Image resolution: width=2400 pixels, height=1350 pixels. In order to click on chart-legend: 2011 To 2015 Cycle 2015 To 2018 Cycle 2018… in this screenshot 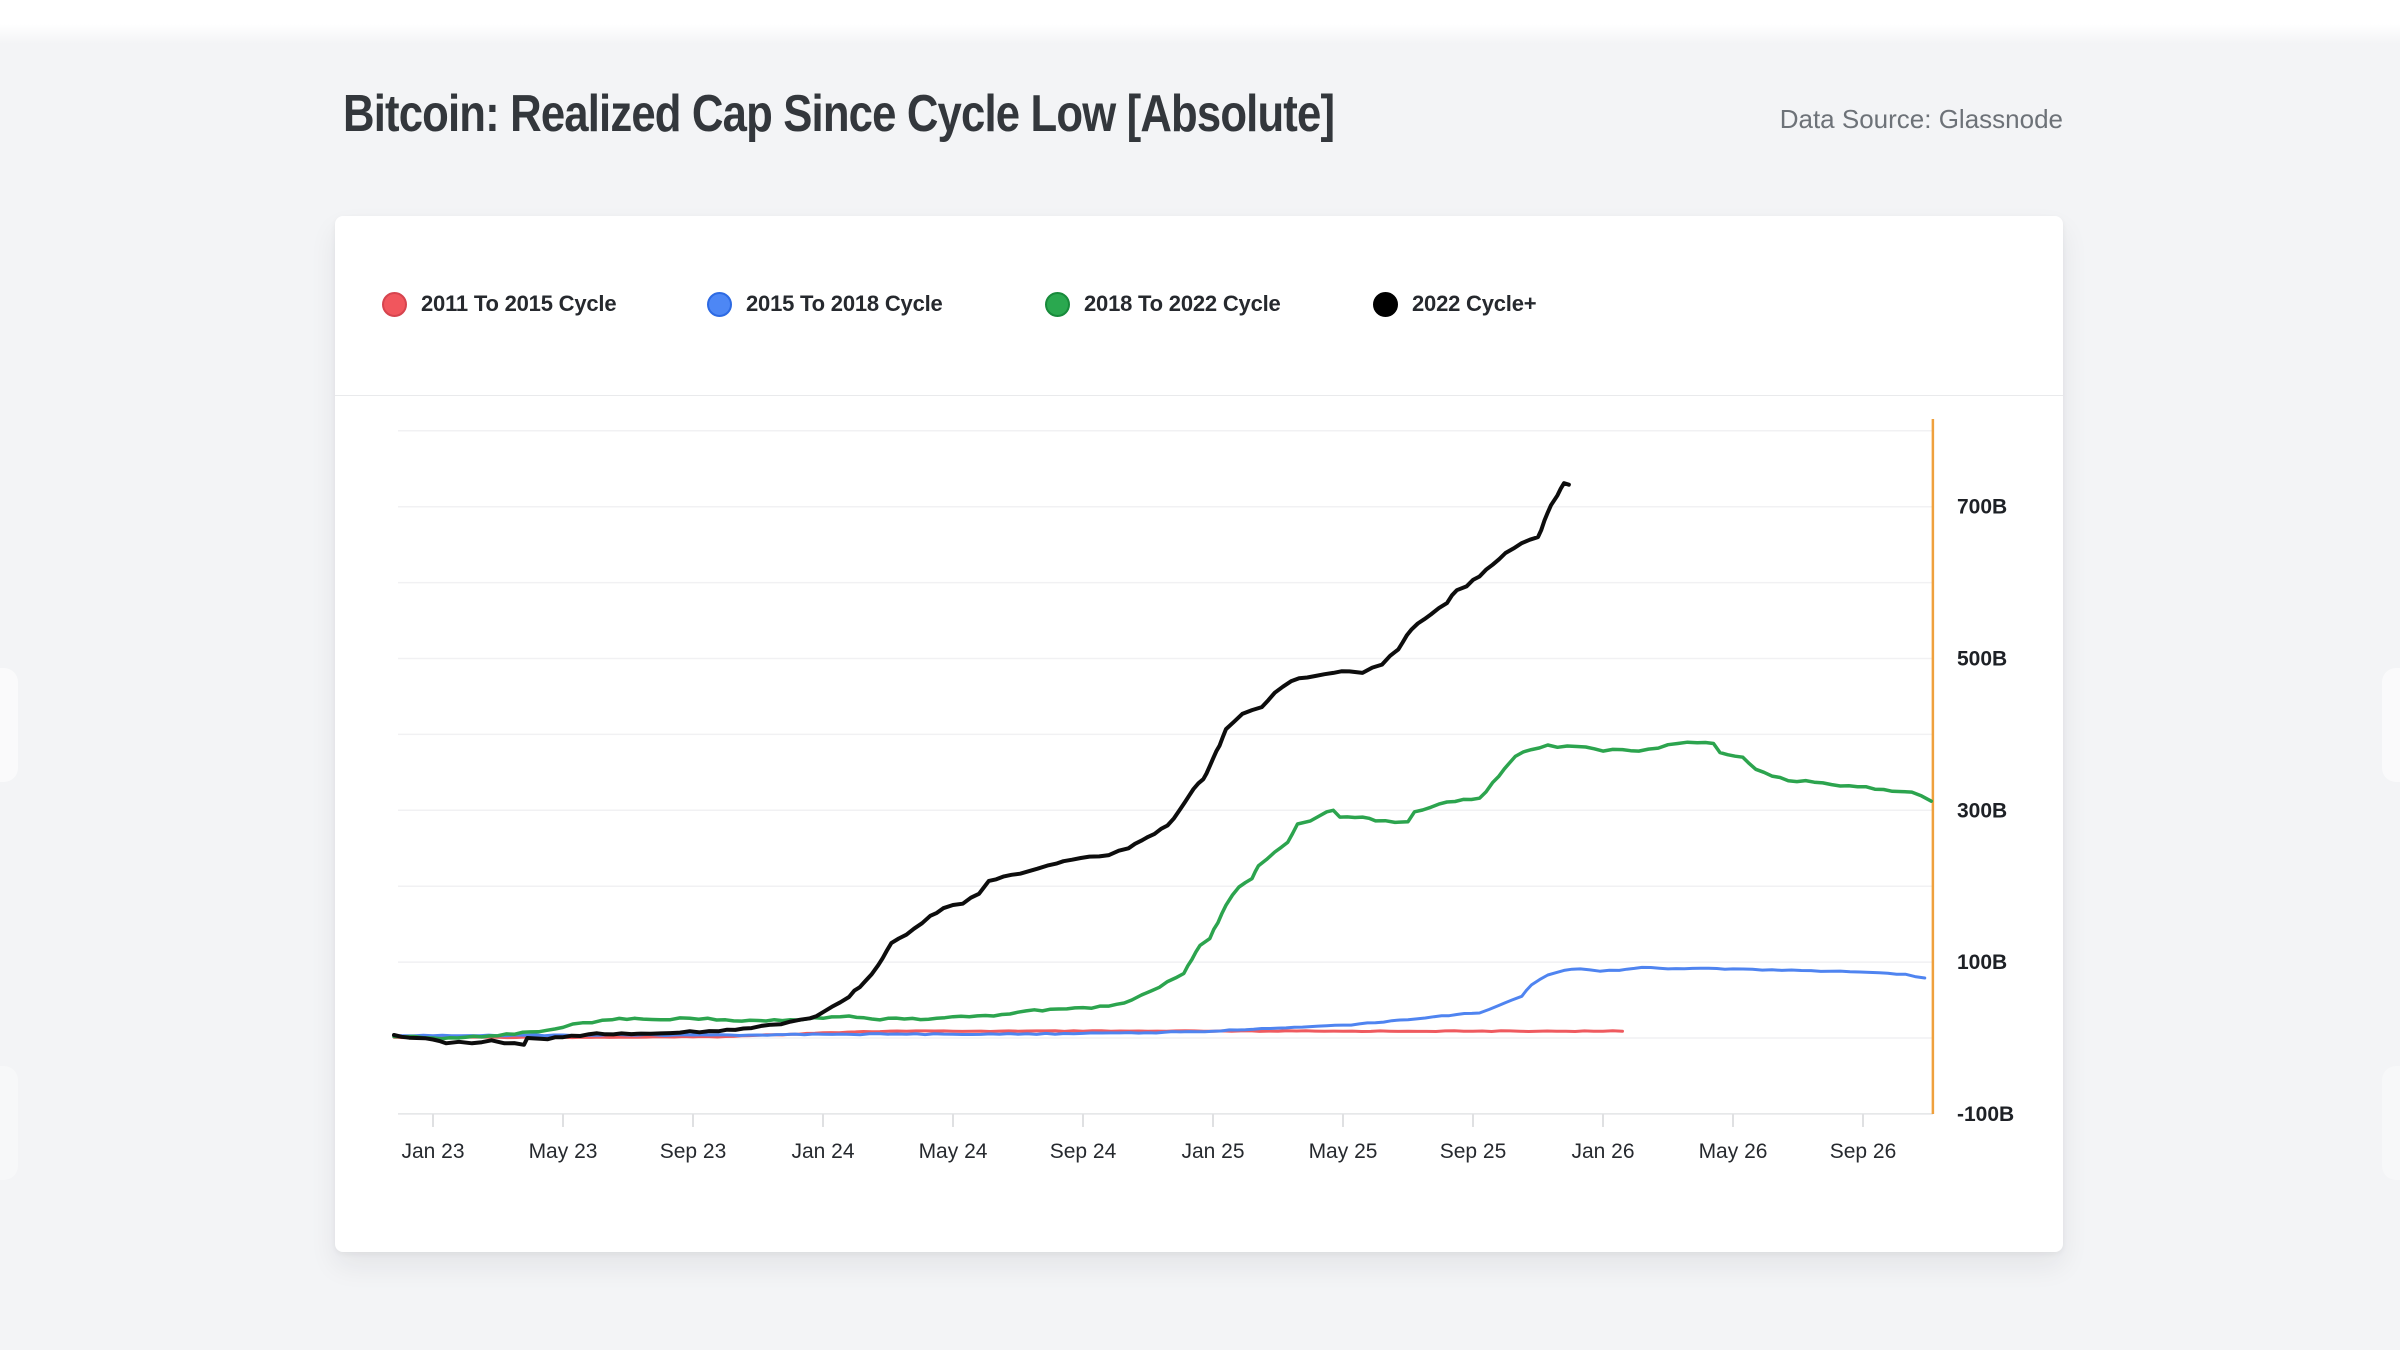, I will do `click(1199, 305)`.